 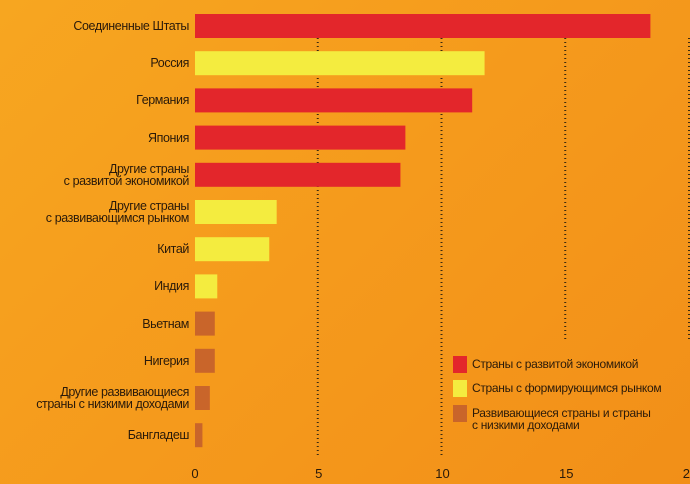 What do you see at coordinates (166, 360) in the screenshot?
I see `y-tick-label: Нигерия` at bounding box center [166, 360].